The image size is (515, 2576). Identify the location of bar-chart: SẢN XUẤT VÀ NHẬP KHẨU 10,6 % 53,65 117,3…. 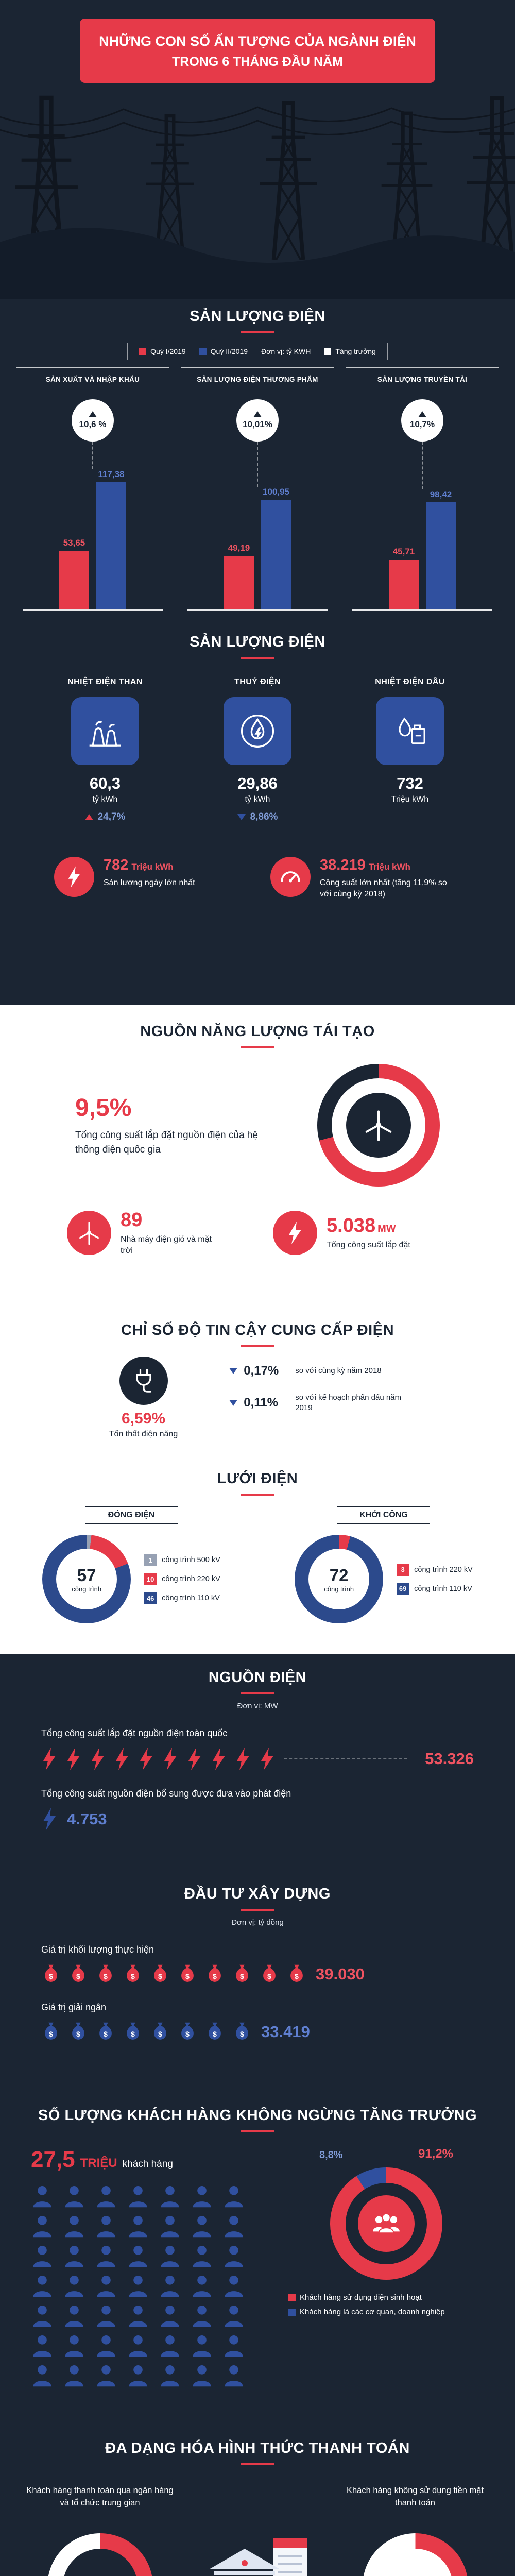
(257, 489).